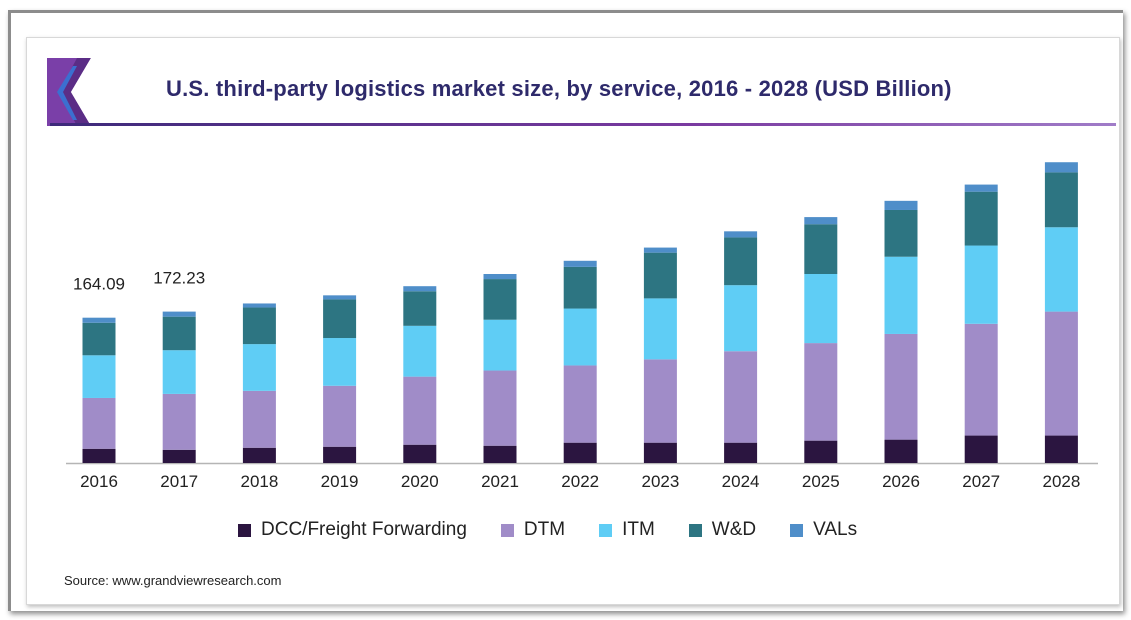 This screenshot has height=620, width=1131. Describe the element at coordinates (835, 529) in the screenshot. I see `legend-label: VALs` at that location.